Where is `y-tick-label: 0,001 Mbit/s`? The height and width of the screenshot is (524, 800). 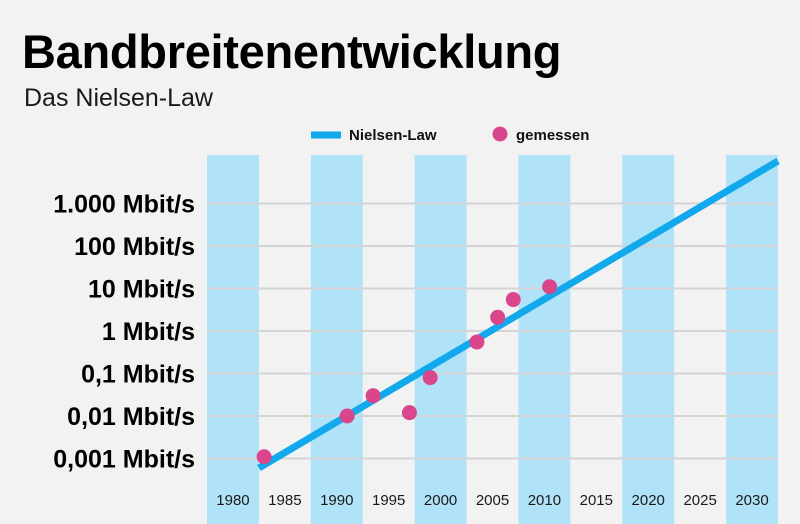
y-tick-label: 0,001 Mbit/s is located at coordinates (124, 460).